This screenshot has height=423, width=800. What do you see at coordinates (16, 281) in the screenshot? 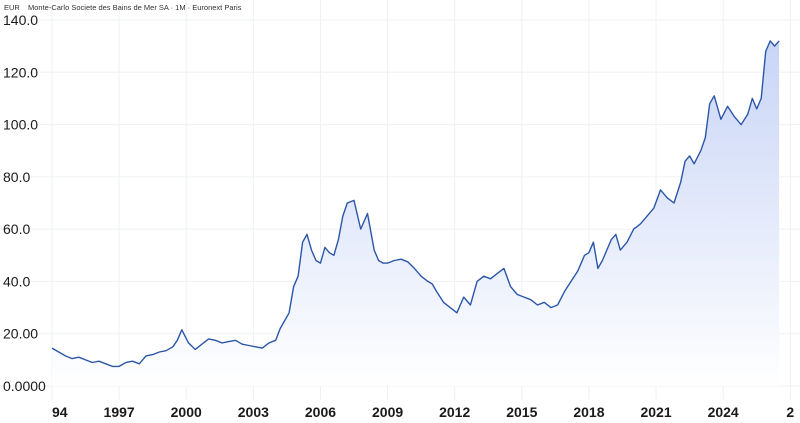
I see `y-tick-label: 40.0` at bounding box center [16, 281].